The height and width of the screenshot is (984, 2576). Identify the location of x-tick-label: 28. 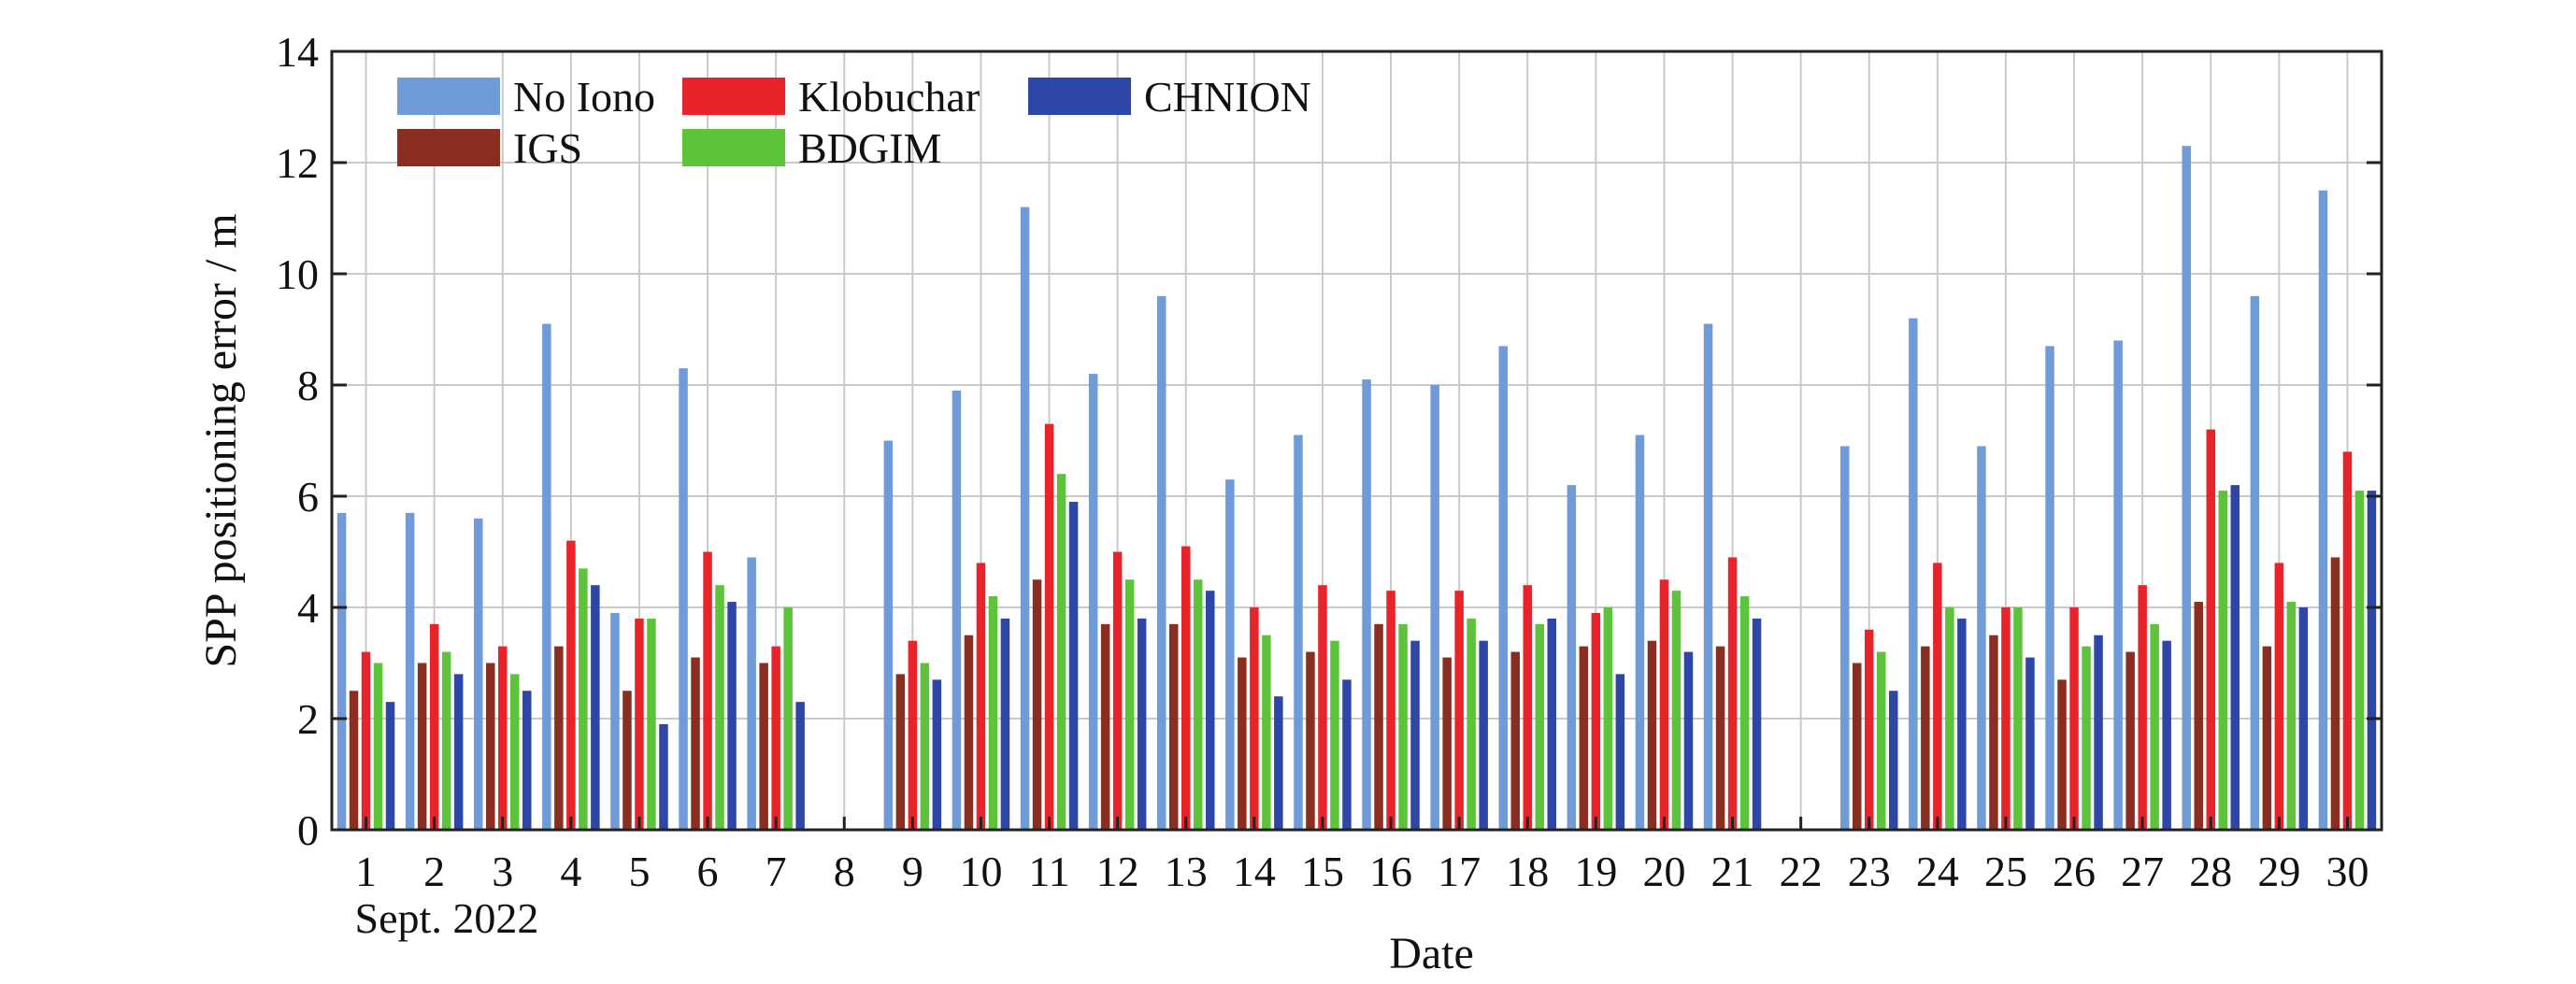
(2210, 871).